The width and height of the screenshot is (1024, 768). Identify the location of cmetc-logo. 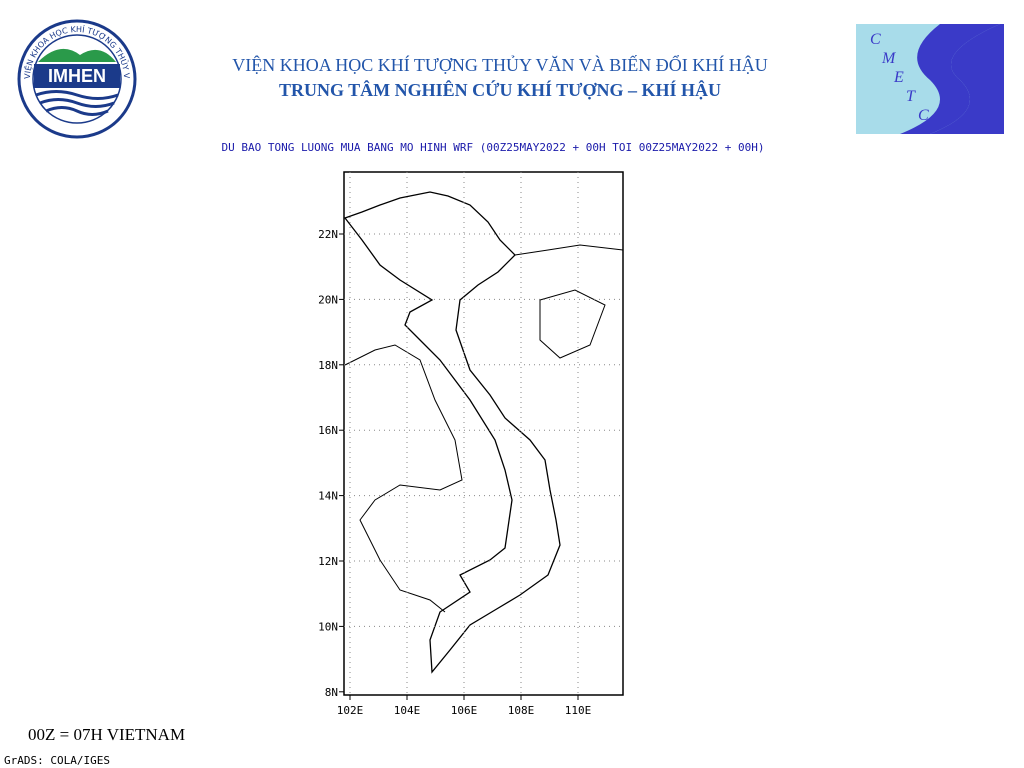
(930, 79).